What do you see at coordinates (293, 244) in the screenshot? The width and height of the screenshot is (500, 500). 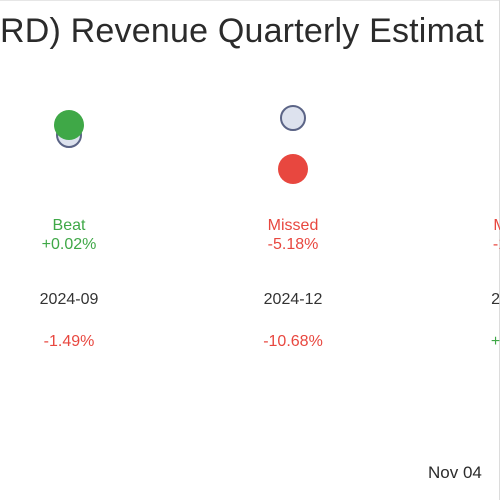 I see `surprise-label: -5.18%` at bounding box center [293, 244].